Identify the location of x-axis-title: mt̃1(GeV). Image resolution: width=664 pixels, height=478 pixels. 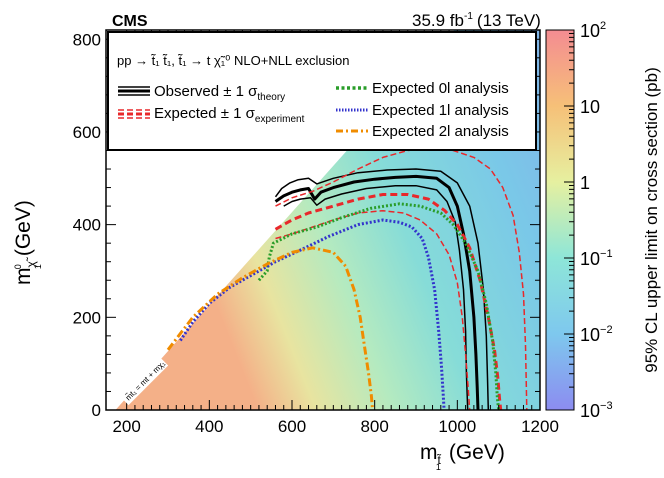
(462, 456).